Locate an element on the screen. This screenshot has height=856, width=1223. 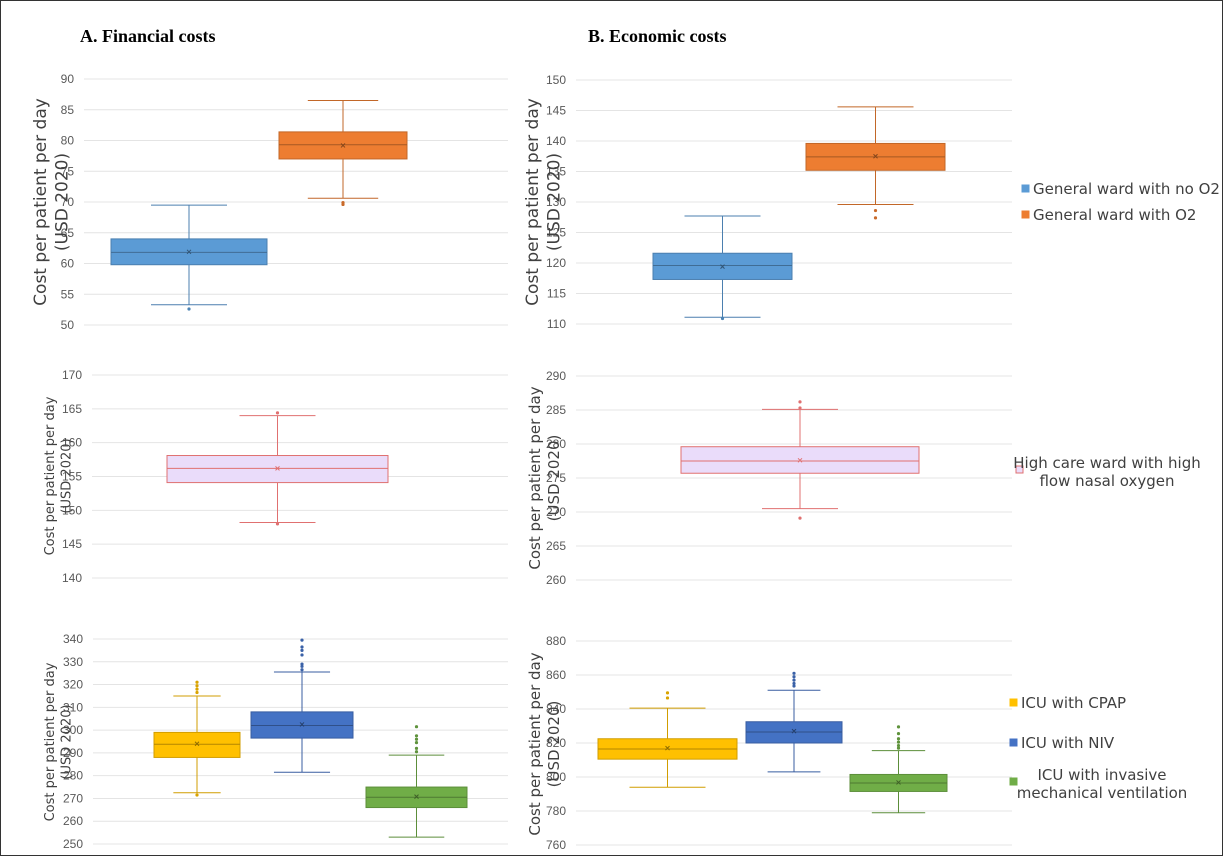
panel-a-title: A. Financial costs is located at coordinates (148, 36).